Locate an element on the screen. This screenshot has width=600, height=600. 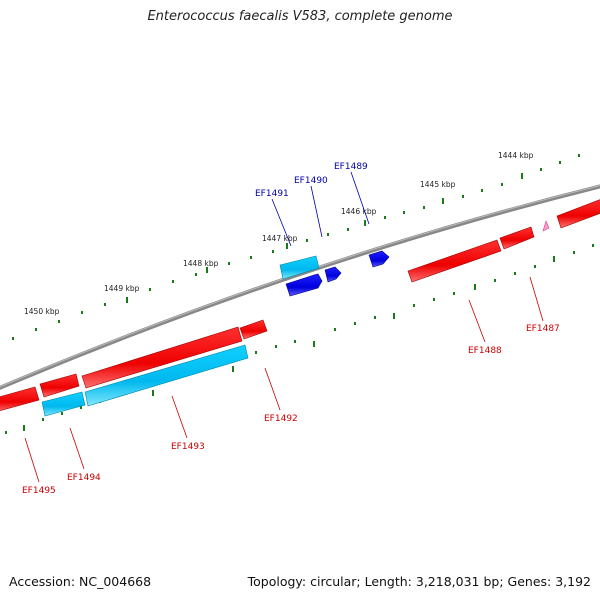
gene-ef1487 is located at coordinates (546, 226).